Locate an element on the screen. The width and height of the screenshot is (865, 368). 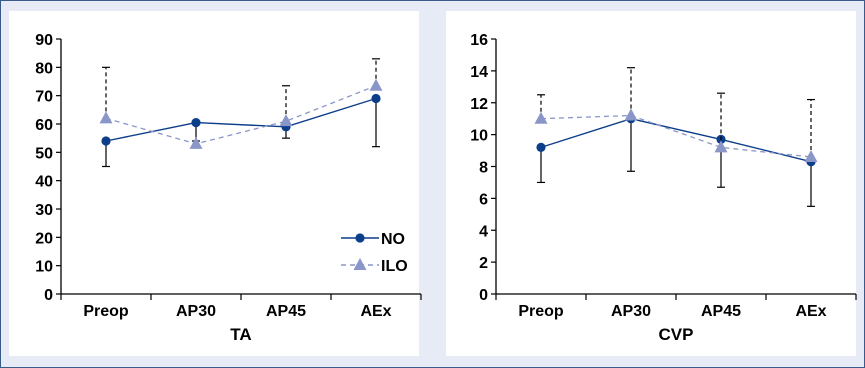
y-tick-label: 16 is located at coordinates (479, 40).